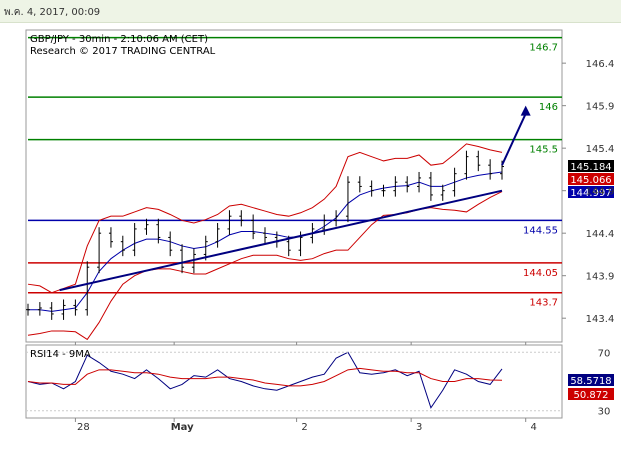 The height and width of the screenshot is (450, 621). Describe the element at coordinates (304, 427) in the screenshot. I see `x-tick-label: 2` at that location.